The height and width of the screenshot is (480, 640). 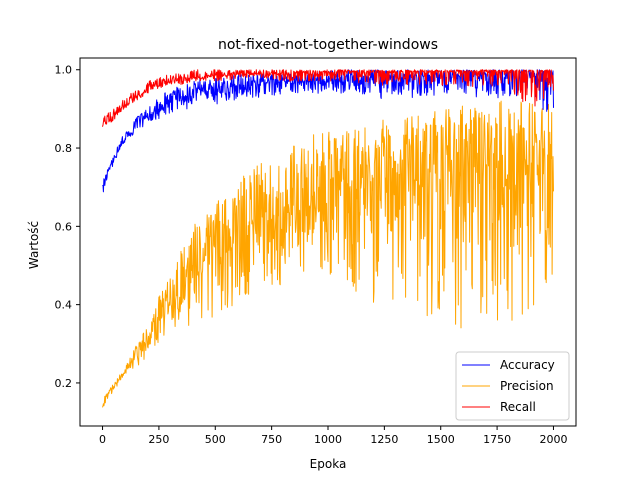 I want to click on x-tick-label: 1500, so click(x=441, y=439).